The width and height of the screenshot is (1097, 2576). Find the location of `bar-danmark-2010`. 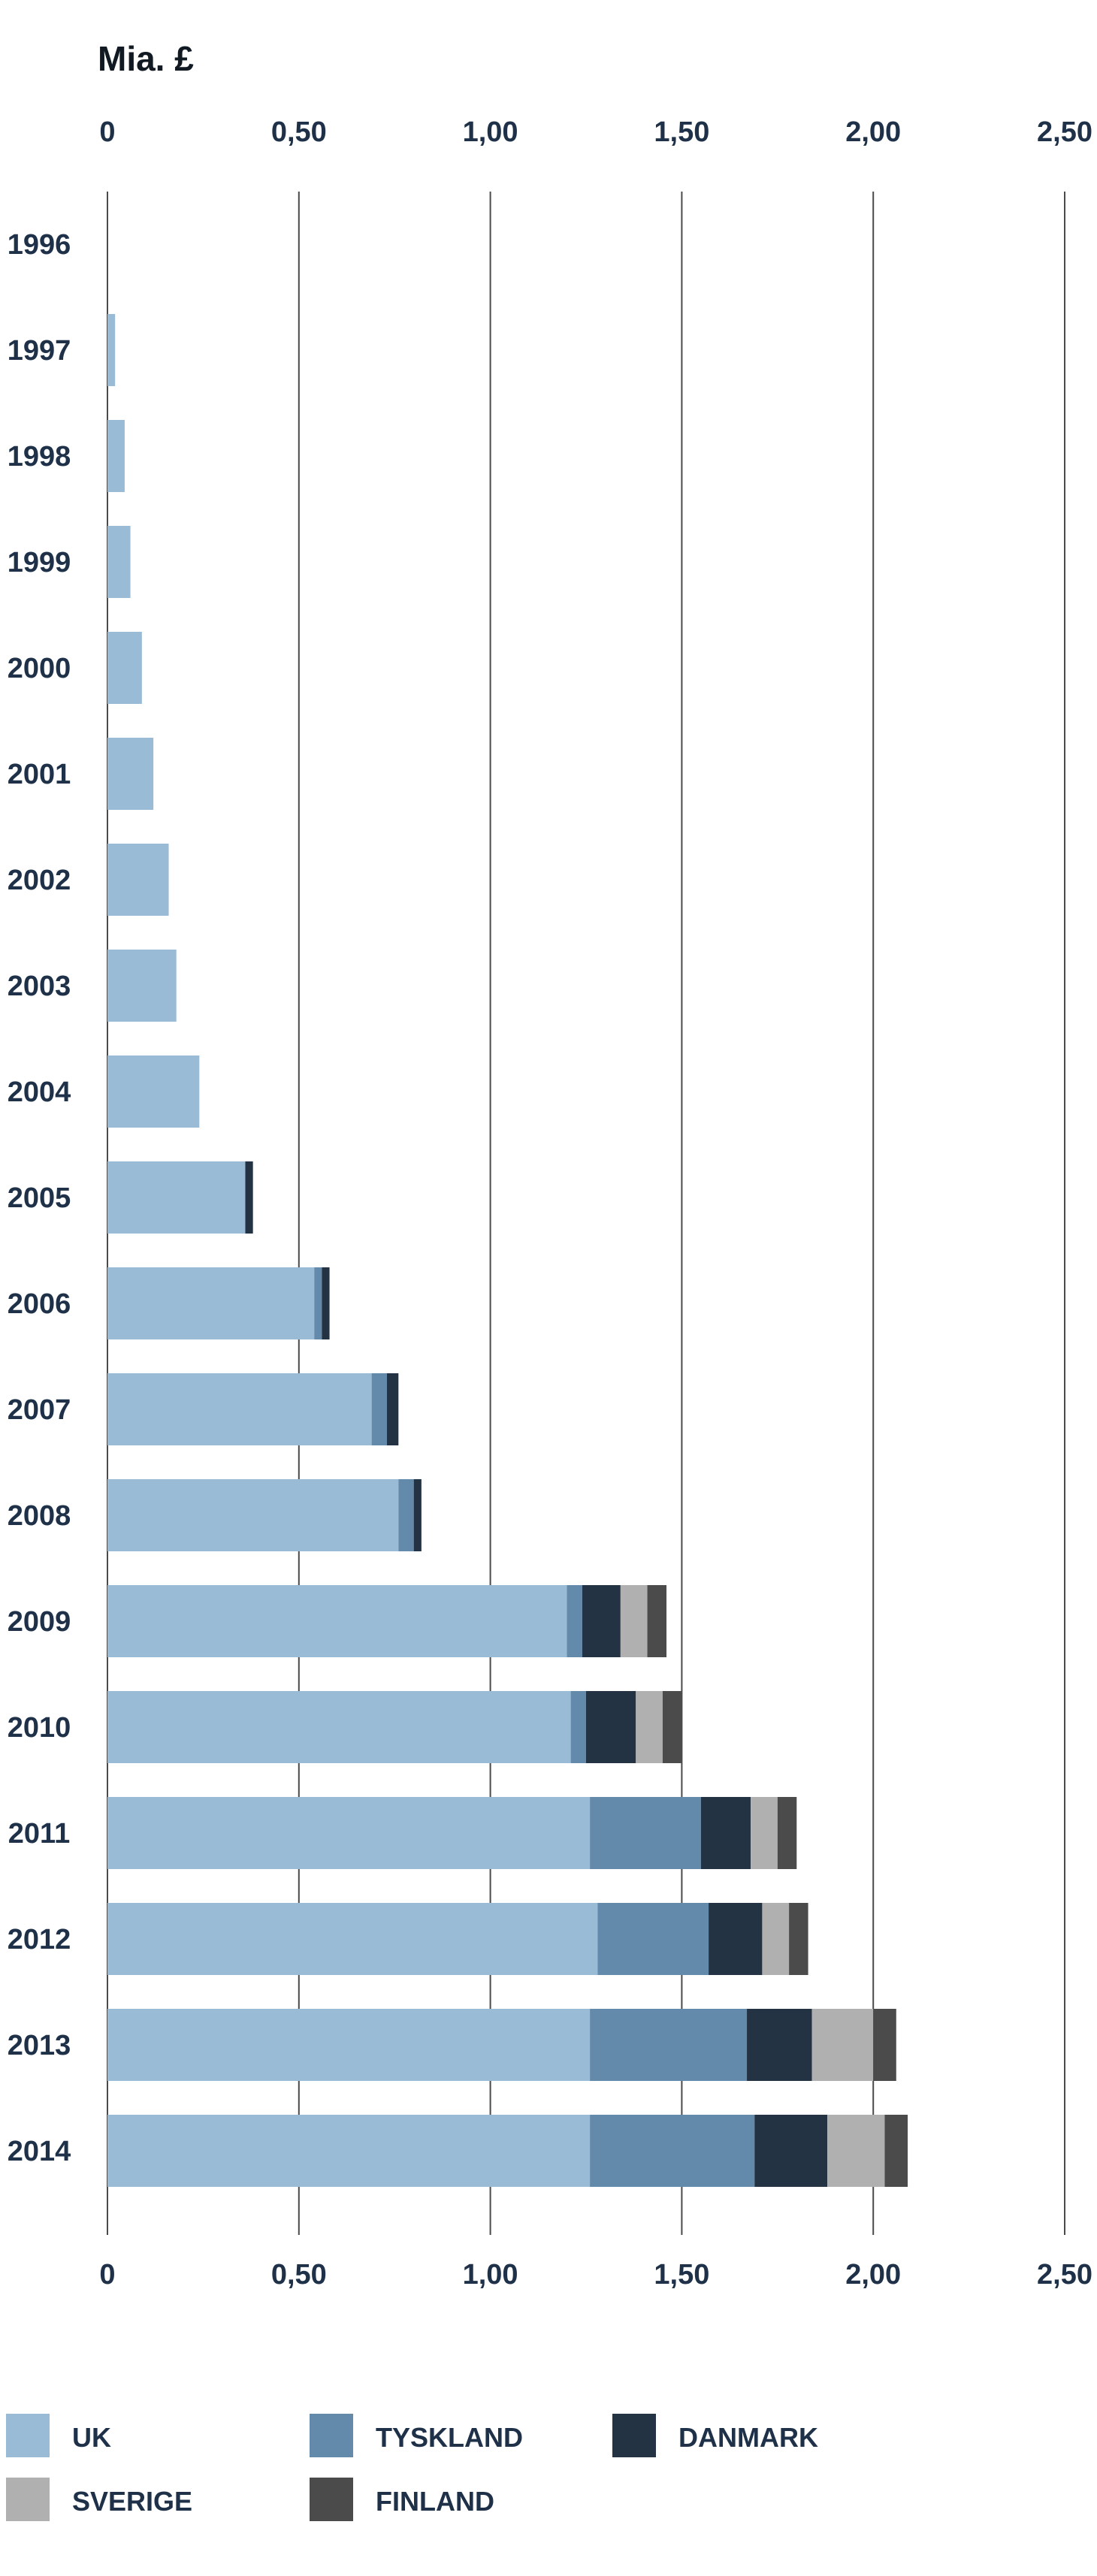

bar-danmark-2010 is located at coordinates (611, 1727).